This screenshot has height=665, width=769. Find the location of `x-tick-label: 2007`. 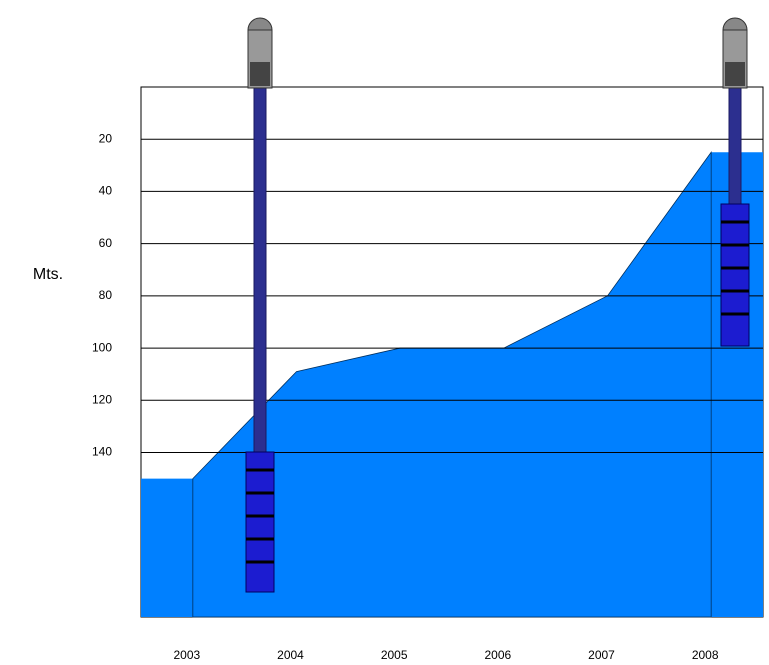

x-tick-label: 2007 is located at coordinates (601, 655).